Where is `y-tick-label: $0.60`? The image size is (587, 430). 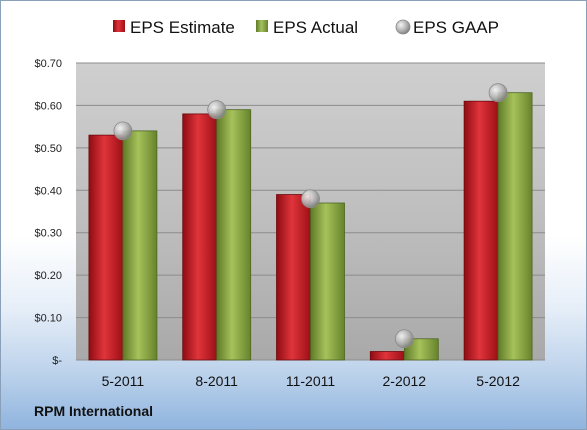
y-tick-label: $0.60 is located at coordinates (48, 106).